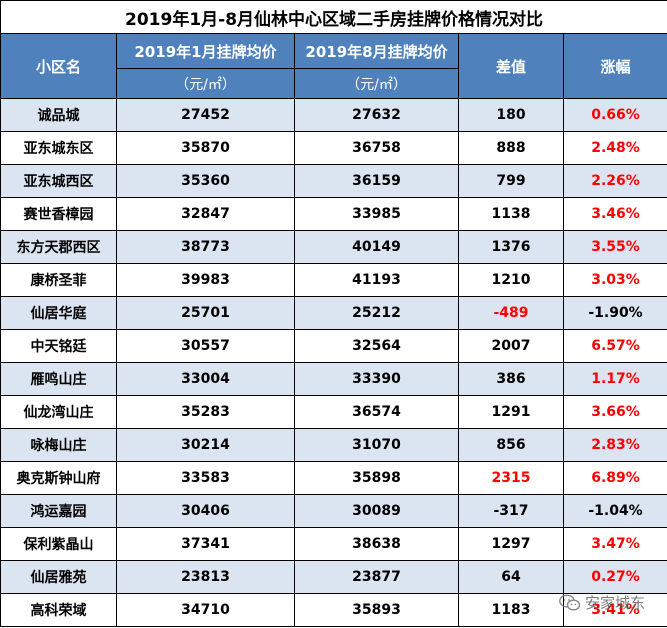  I want to click on cell-community-name: 鸿运嘉园, so click(58, 511).